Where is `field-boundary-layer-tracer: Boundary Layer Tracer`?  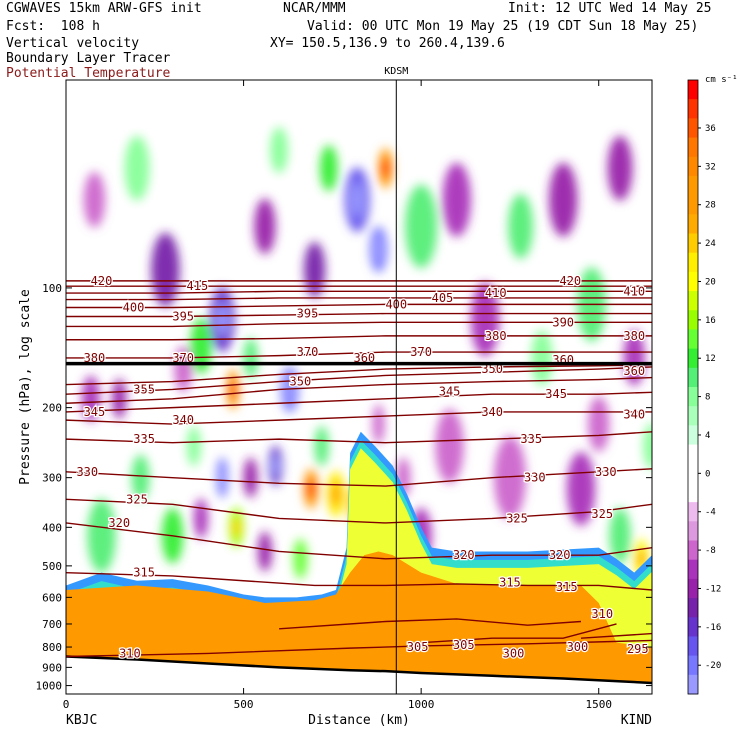 field-boundary-layer-tracer: Boundary Layer Tracer is located at coordinates (88, 58).